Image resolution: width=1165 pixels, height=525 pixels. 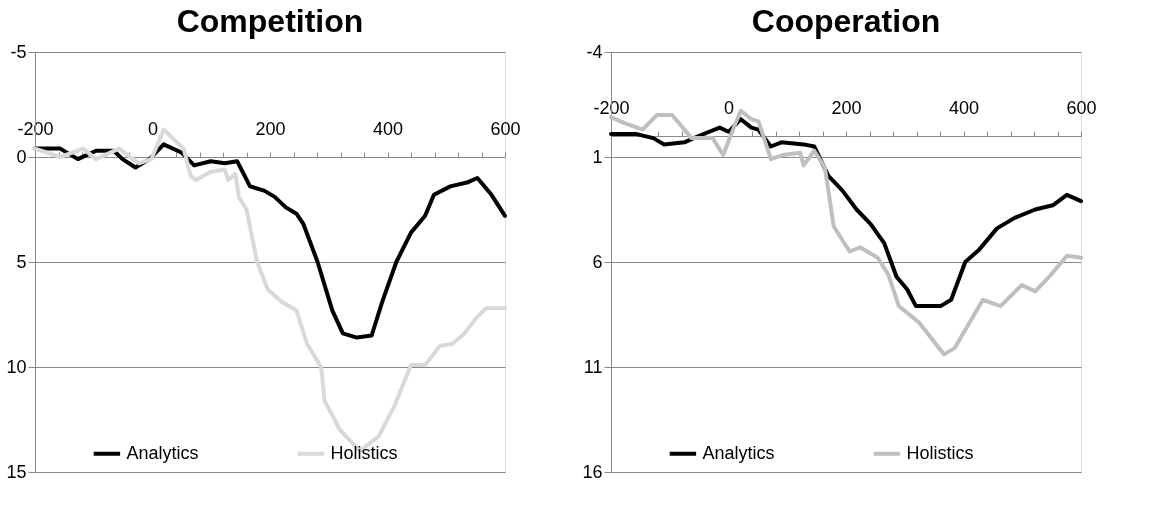 What do you see at coordinates (592, 471) in the screenshot?
I see `y-tick-label: 16` at bounding box center [592, 471].